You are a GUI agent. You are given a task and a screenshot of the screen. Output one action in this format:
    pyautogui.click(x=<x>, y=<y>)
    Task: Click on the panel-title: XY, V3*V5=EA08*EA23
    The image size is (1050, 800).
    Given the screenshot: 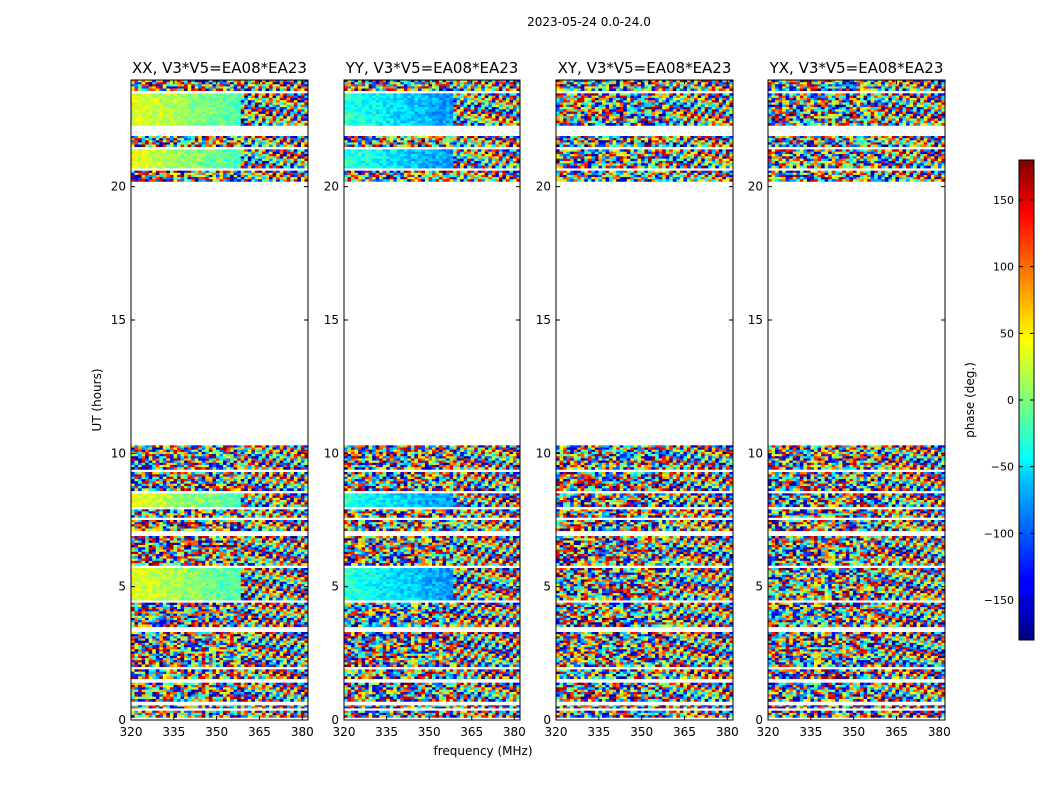 What is the action you would take?
    pyautogui.click(x=645, y=68)
    